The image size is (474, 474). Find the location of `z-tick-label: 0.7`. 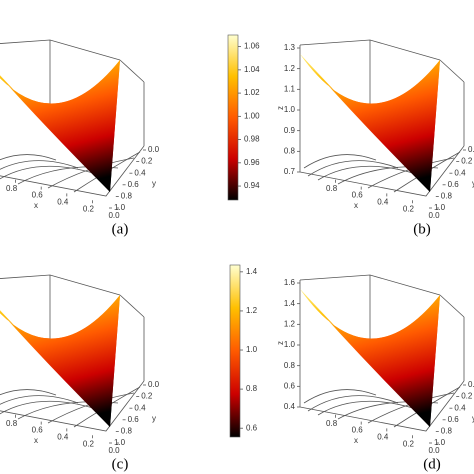

z-tick-label: 0.7 is located at coordinates (290, 171).